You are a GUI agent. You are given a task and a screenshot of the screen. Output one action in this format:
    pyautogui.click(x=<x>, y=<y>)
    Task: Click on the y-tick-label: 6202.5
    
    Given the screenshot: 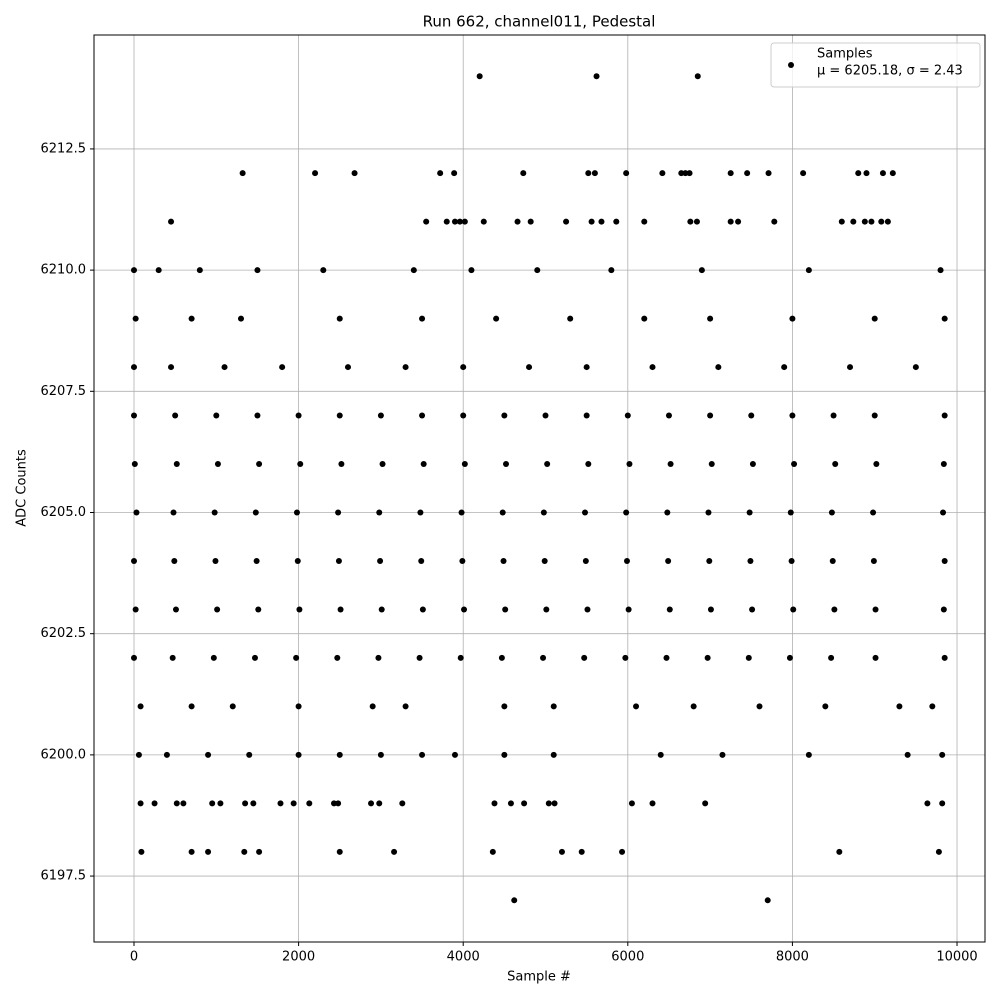 What is the action you would take?
    pyautogui.click(x=64, y=633)
    